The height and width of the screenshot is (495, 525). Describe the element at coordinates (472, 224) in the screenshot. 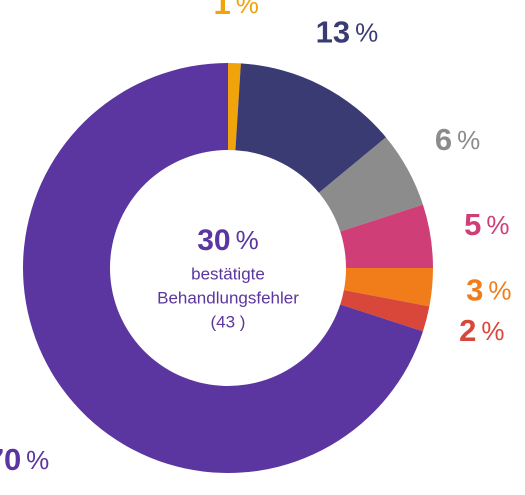

I see `label-value: 5` at that location.